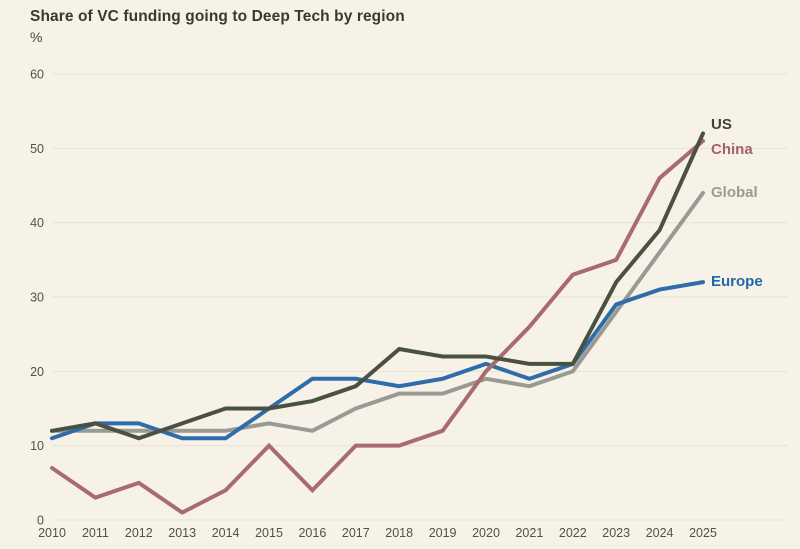 The height and width of the screenshot is (549, 800). Describe the element at coordinates (95, 533) in the screenshot. I see `x-tick-label: 2011` at that location.